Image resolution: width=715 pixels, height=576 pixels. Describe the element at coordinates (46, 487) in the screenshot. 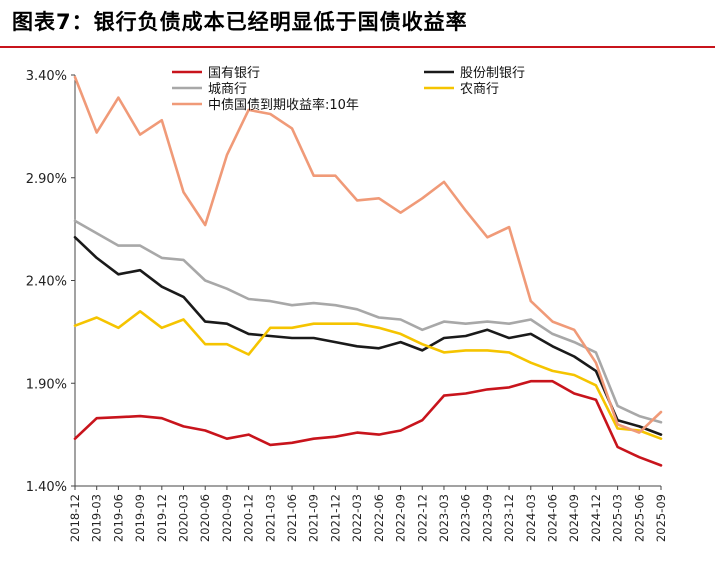

I see `y-tick-label: 1.40%` at that location.